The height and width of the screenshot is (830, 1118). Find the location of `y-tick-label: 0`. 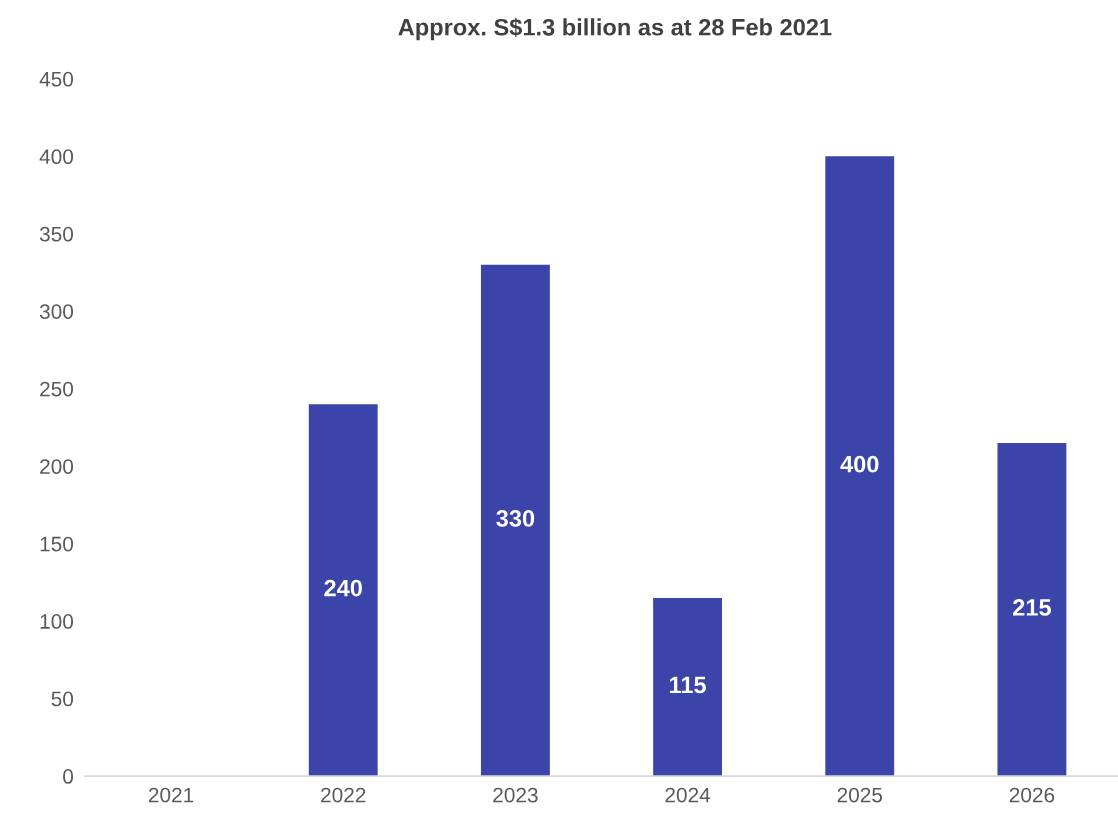

y-tick-label: 0 is located at coordinates (68, 776).